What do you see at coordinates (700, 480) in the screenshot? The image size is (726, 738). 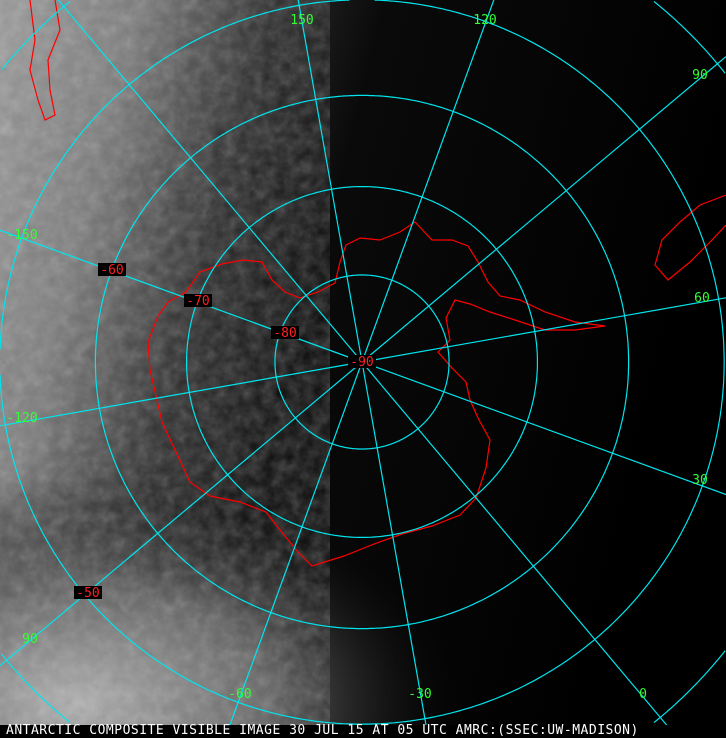 I see `longitude-label: 30` at bounding box center [700, 480].